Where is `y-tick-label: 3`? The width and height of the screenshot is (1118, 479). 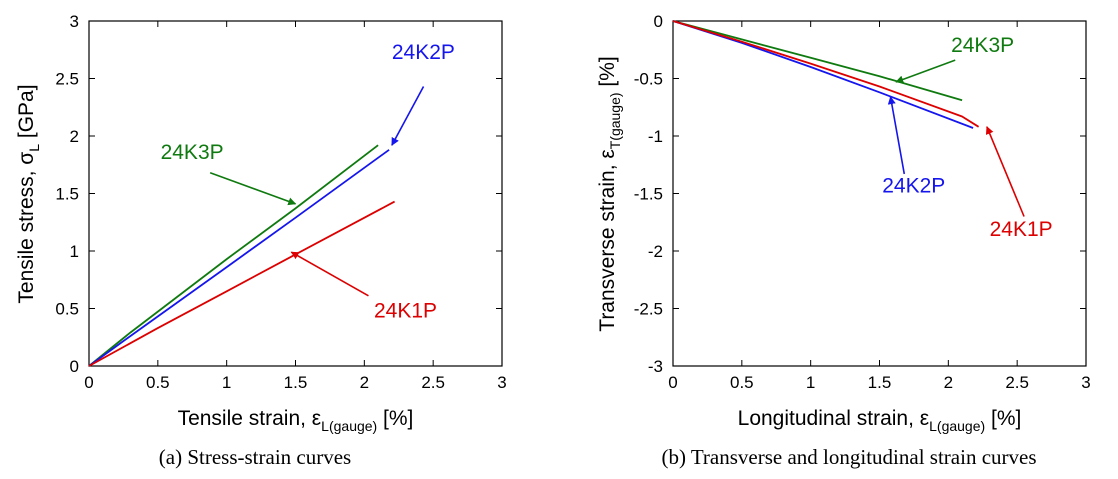 y-tick-label: 3 is located at coordinates (74, 21).